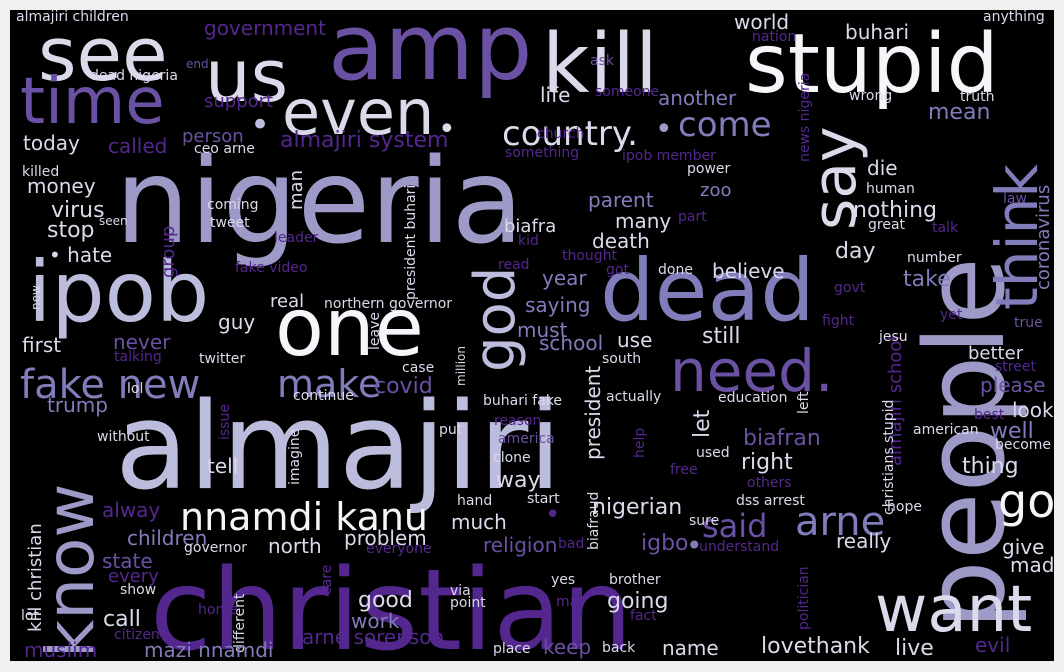 The image size is (1064, 672). I want to click on cloud-word: fake video, so click(271, 268).